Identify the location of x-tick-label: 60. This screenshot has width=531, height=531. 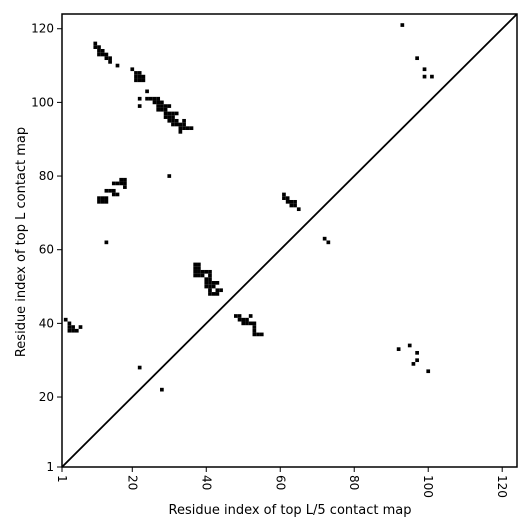
(280, 482).